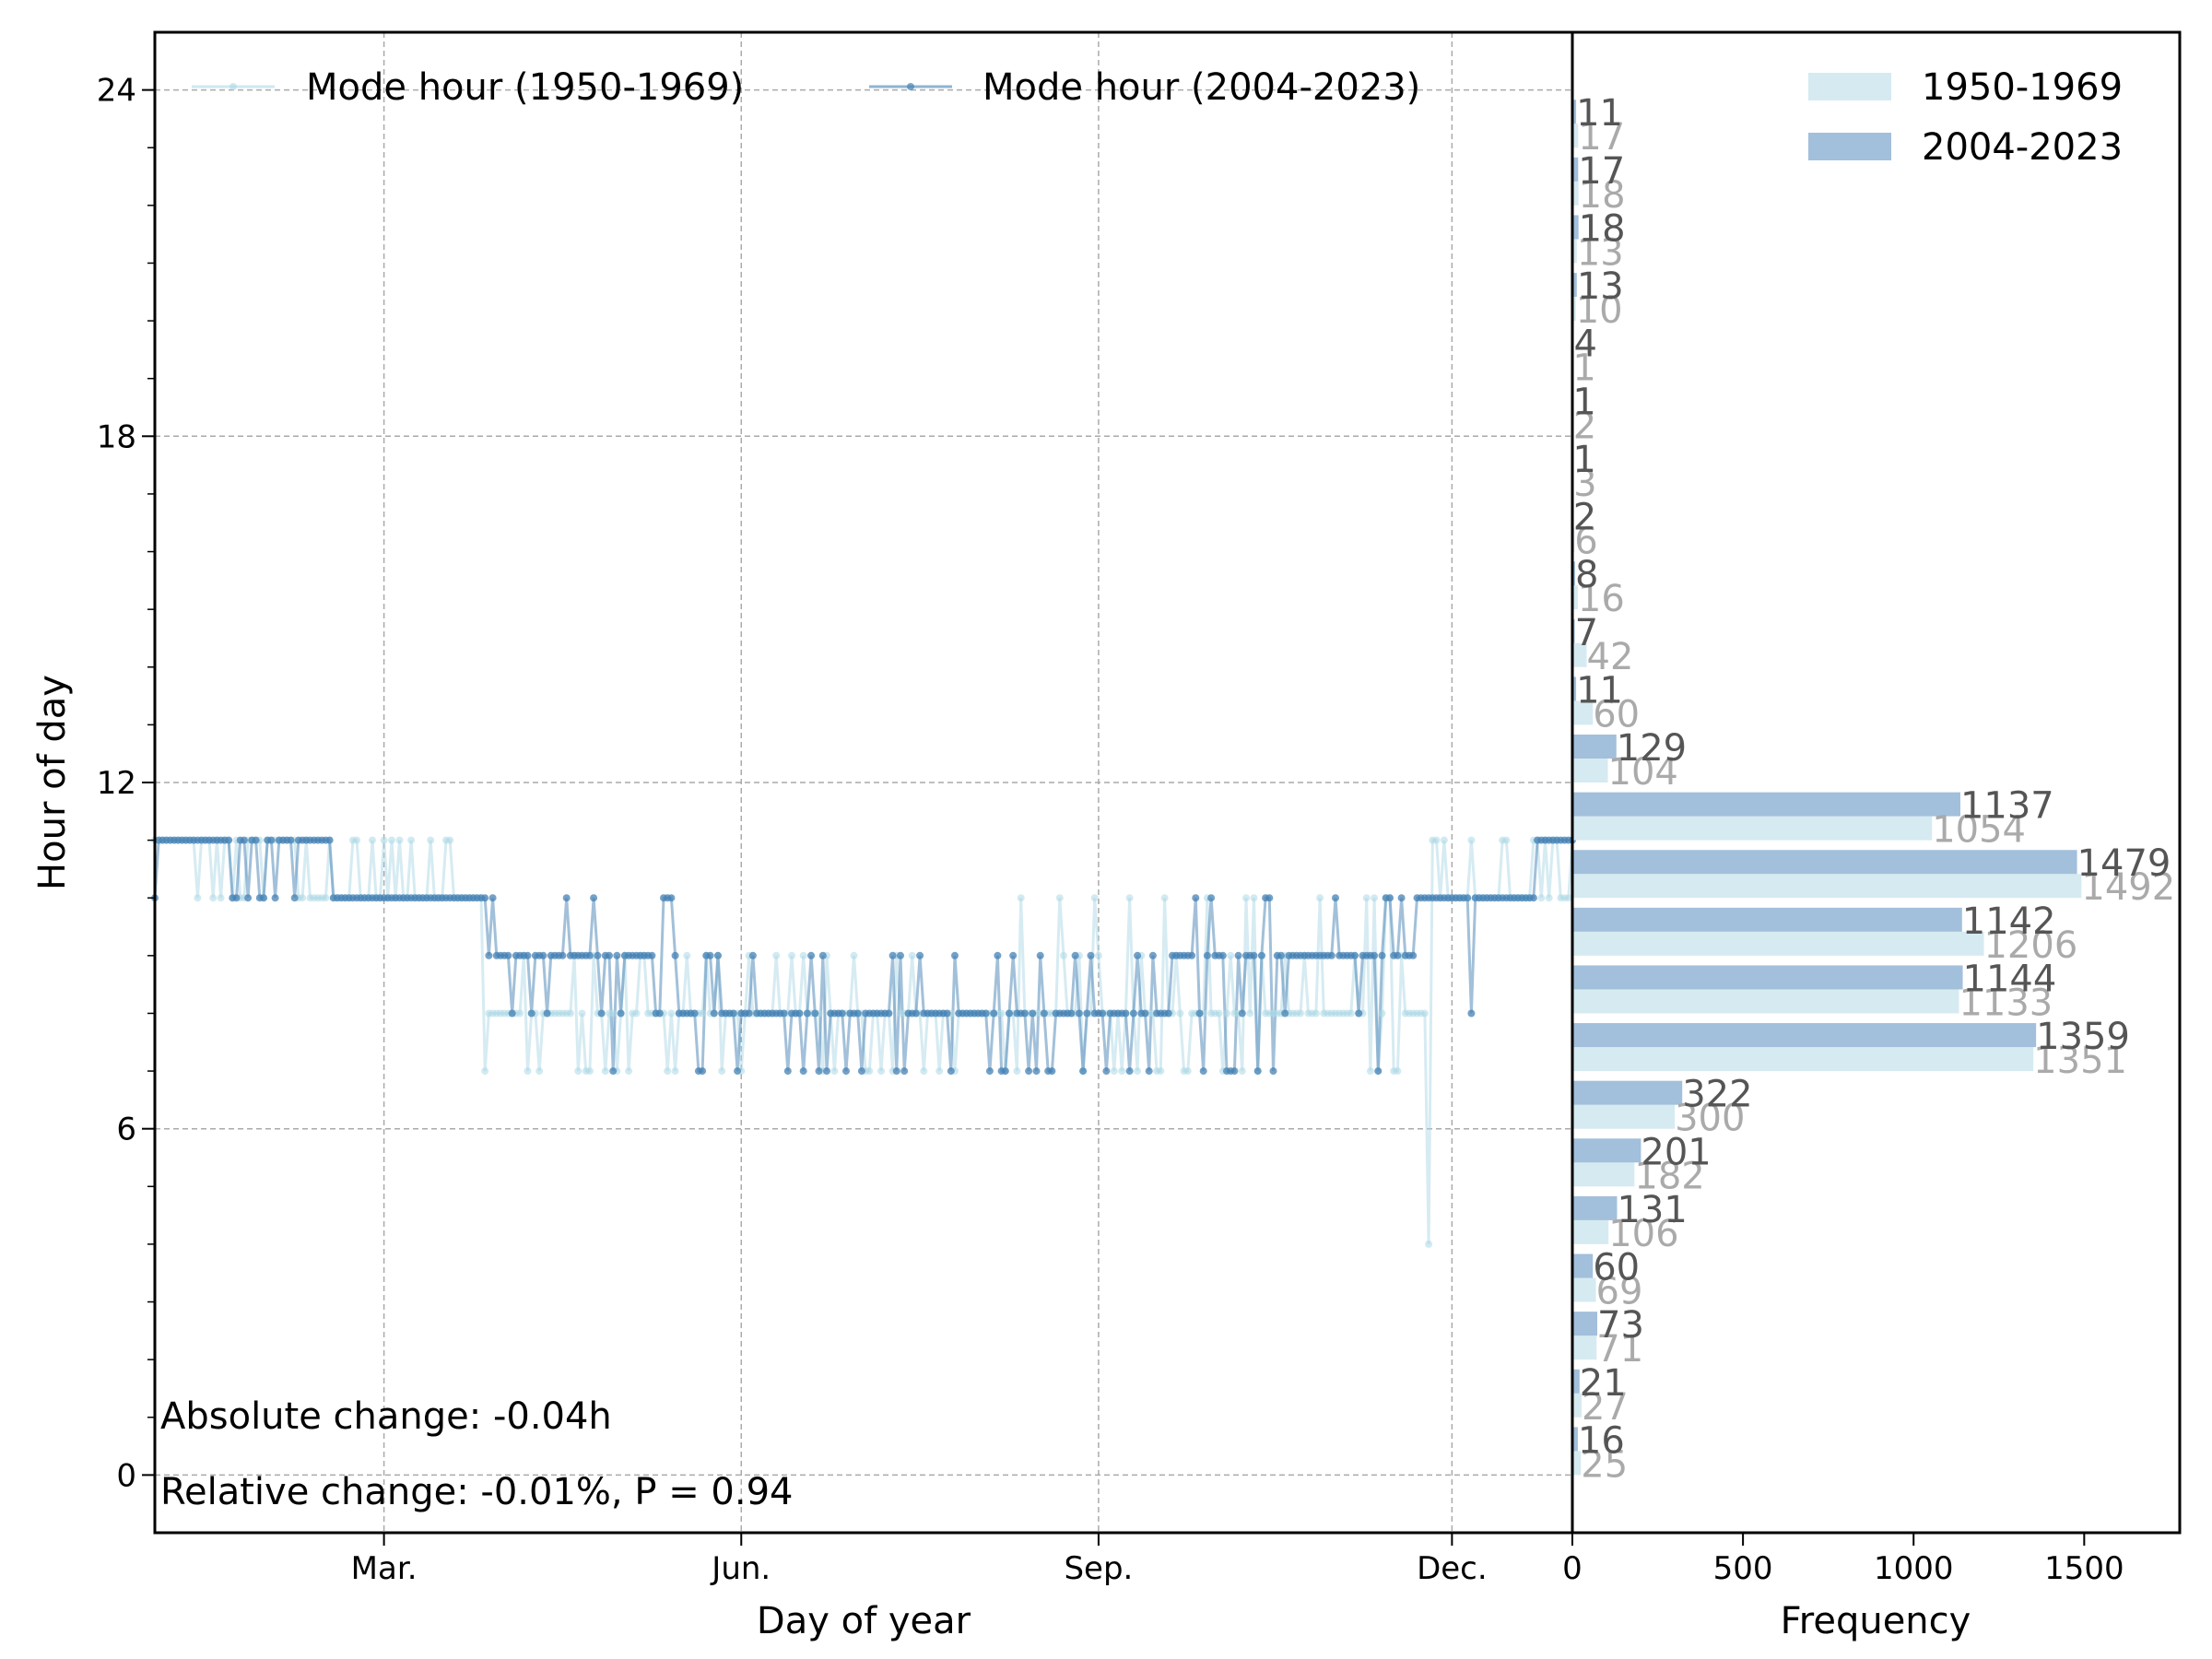 The width and height of the screenshot is (2212, 1659). I want to click on bar-label-1950-hour-9: 1206, so click(2030, 945).